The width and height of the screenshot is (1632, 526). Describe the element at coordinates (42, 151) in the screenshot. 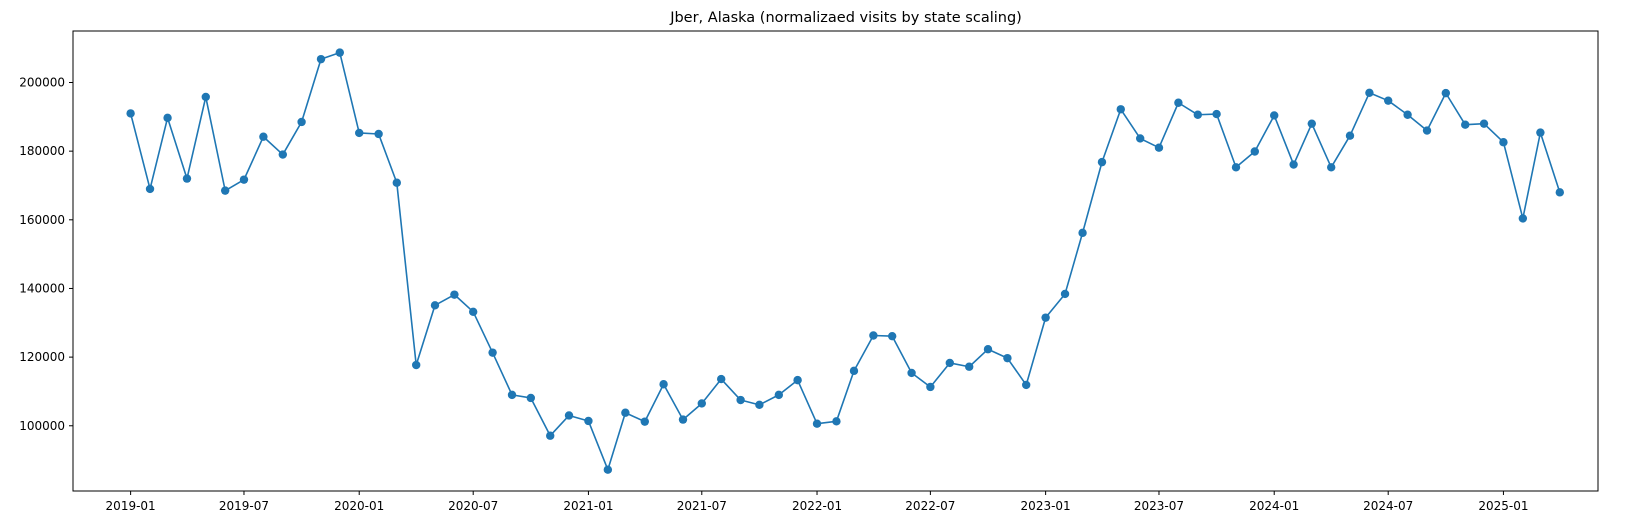

I see `y-tick-label: 180000` at that location.